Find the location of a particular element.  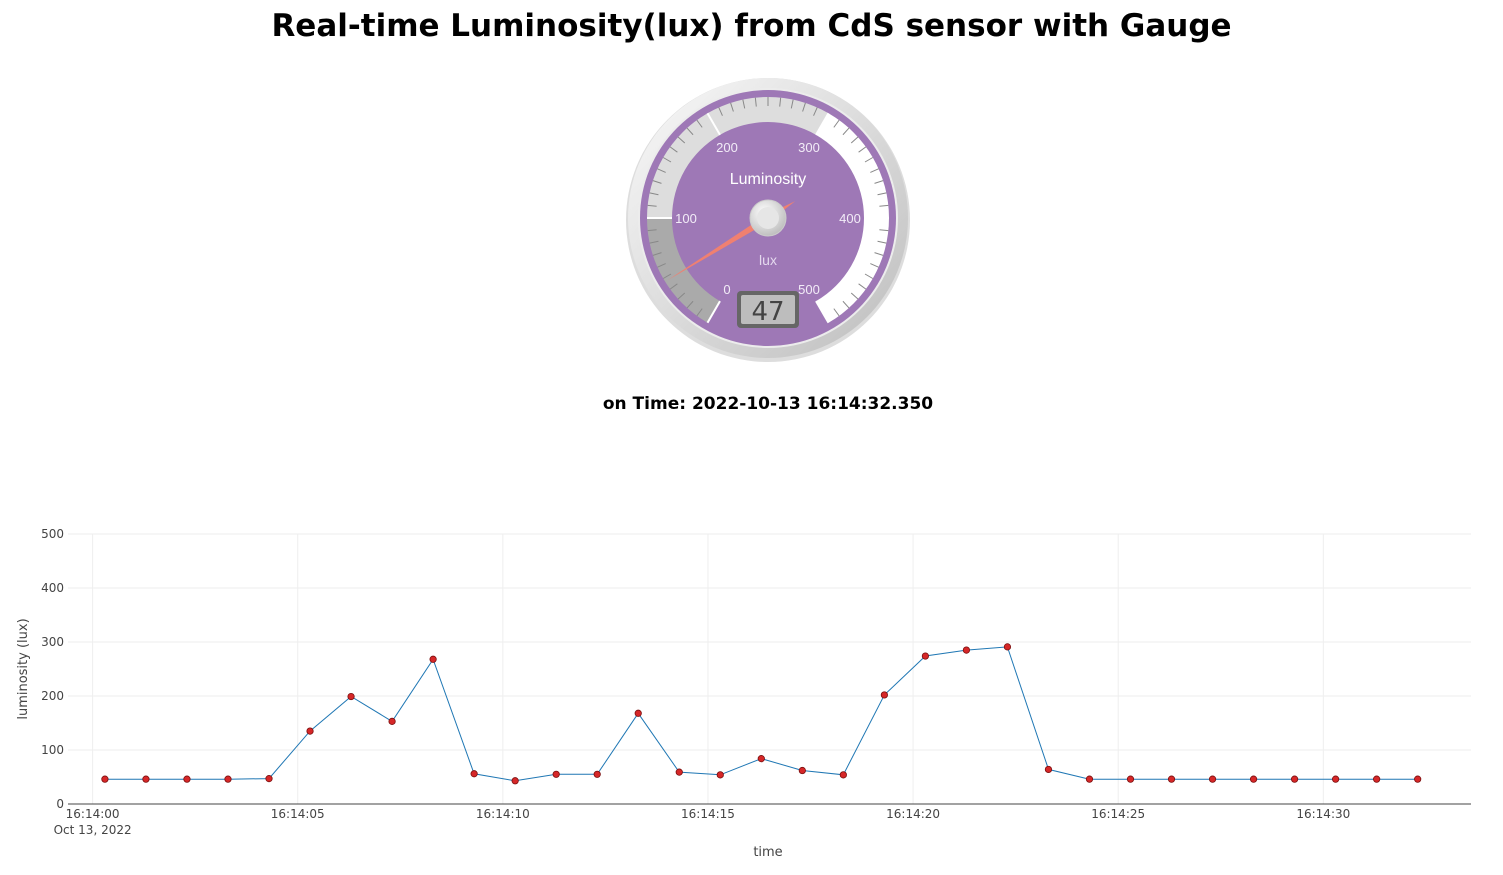

timestamp-value: 2022-10-13 16:14:32.350 is located at coordinates (812, 404).